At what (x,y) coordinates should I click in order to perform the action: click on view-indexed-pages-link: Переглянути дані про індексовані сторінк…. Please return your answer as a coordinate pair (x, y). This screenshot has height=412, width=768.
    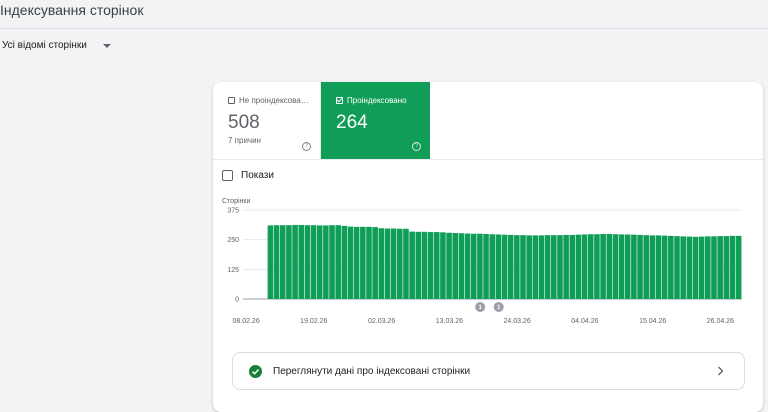
    Looking at the image, I should click on (488, 371).